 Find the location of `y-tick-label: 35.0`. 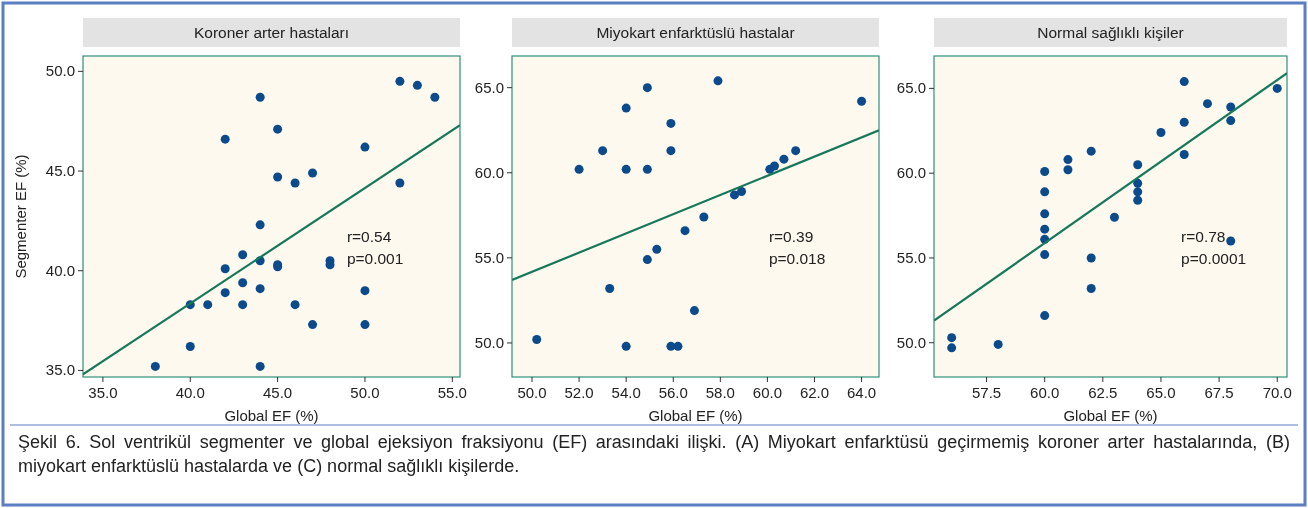

y-tick-label: 35.0 is located at coordinates (60, 370).